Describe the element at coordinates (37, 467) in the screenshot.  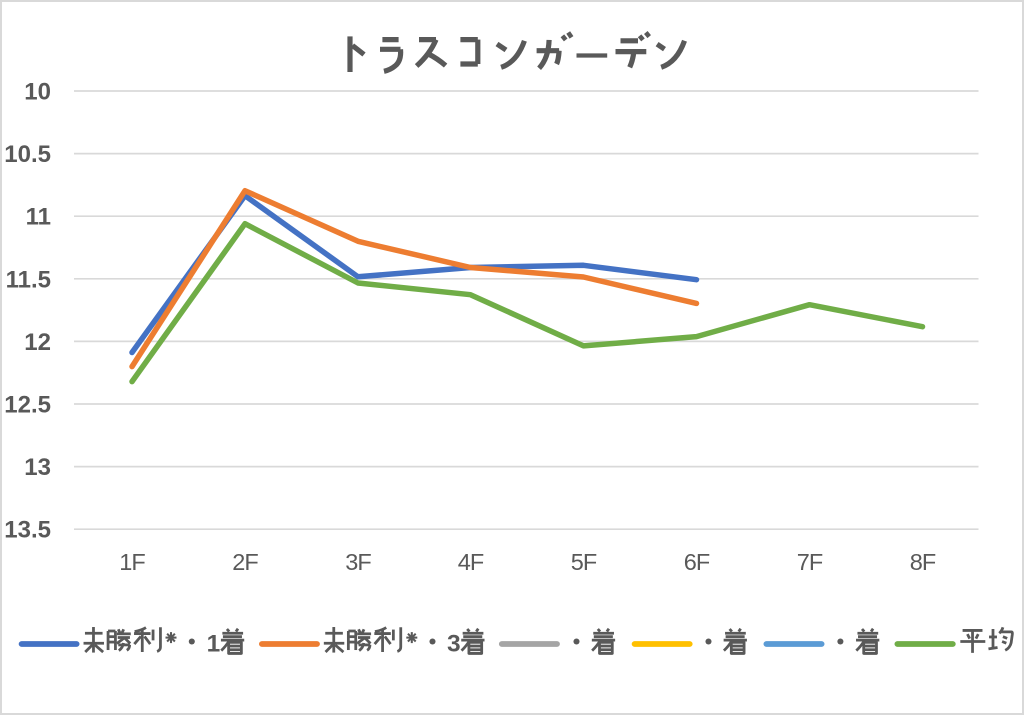
I see `svg-text: 13` at that location.